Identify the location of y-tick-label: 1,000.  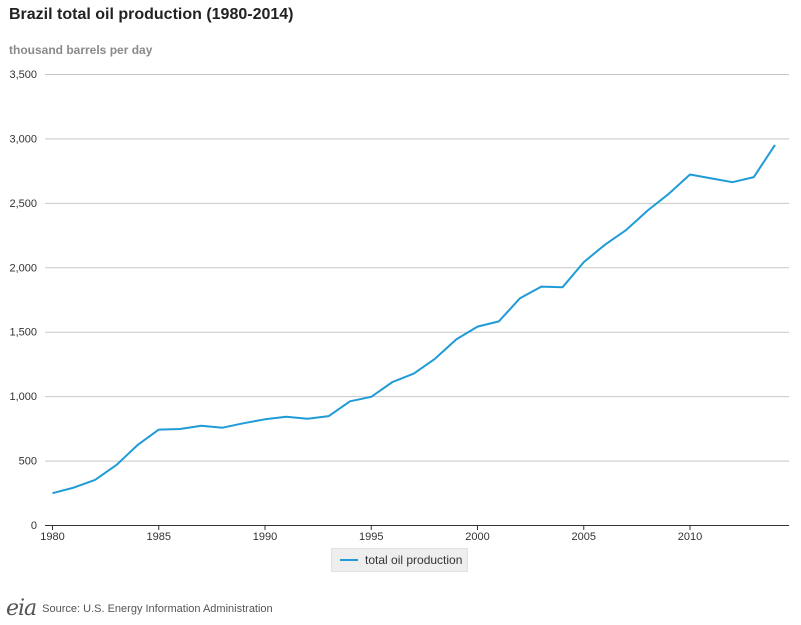
(23, 397).